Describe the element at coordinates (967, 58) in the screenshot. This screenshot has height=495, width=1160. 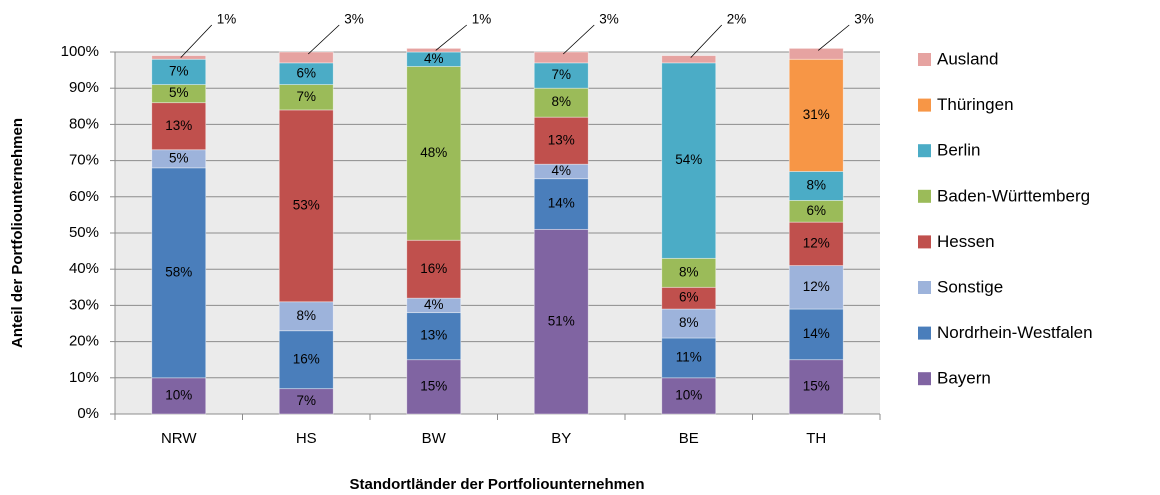
I see `legend-label: Ausland` at that location.